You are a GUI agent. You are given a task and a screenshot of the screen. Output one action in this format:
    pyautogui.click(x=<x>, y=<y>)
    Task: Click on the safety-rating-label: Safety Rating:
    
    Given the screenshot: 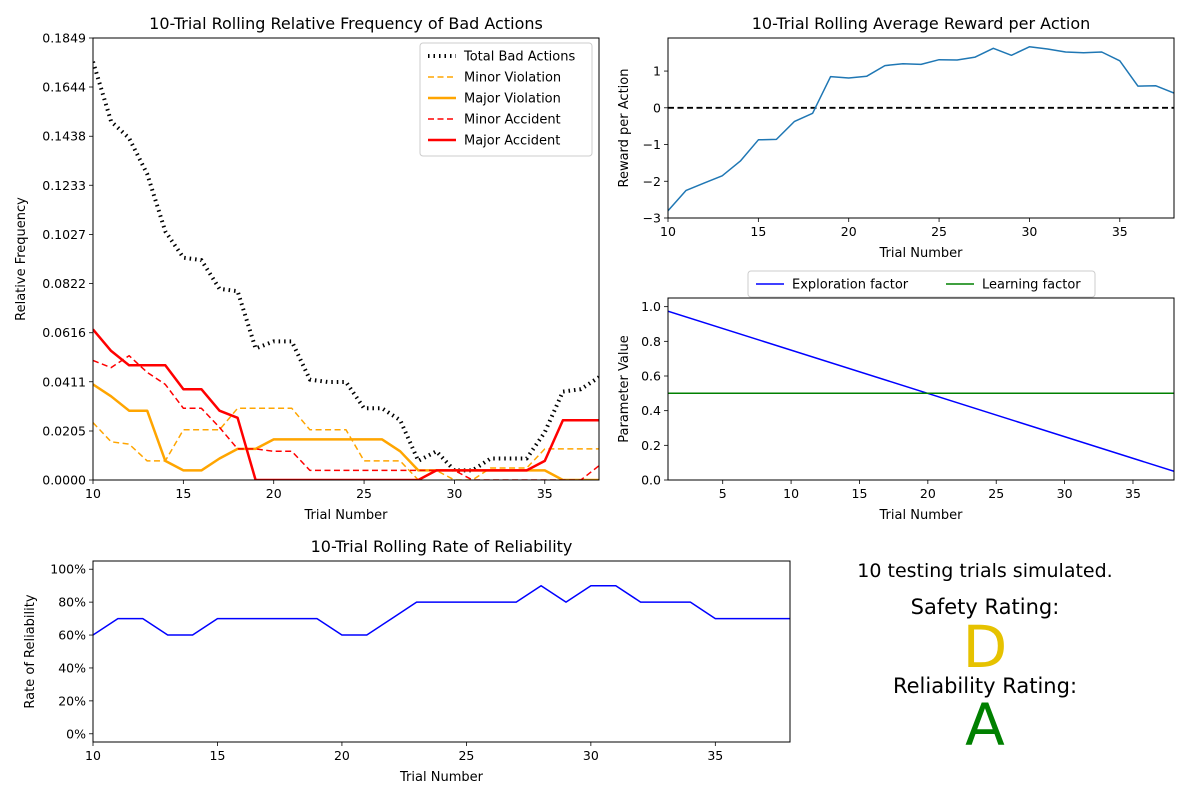 What is the action you would take?
    pyautogui.click(x=985, y=607)
    